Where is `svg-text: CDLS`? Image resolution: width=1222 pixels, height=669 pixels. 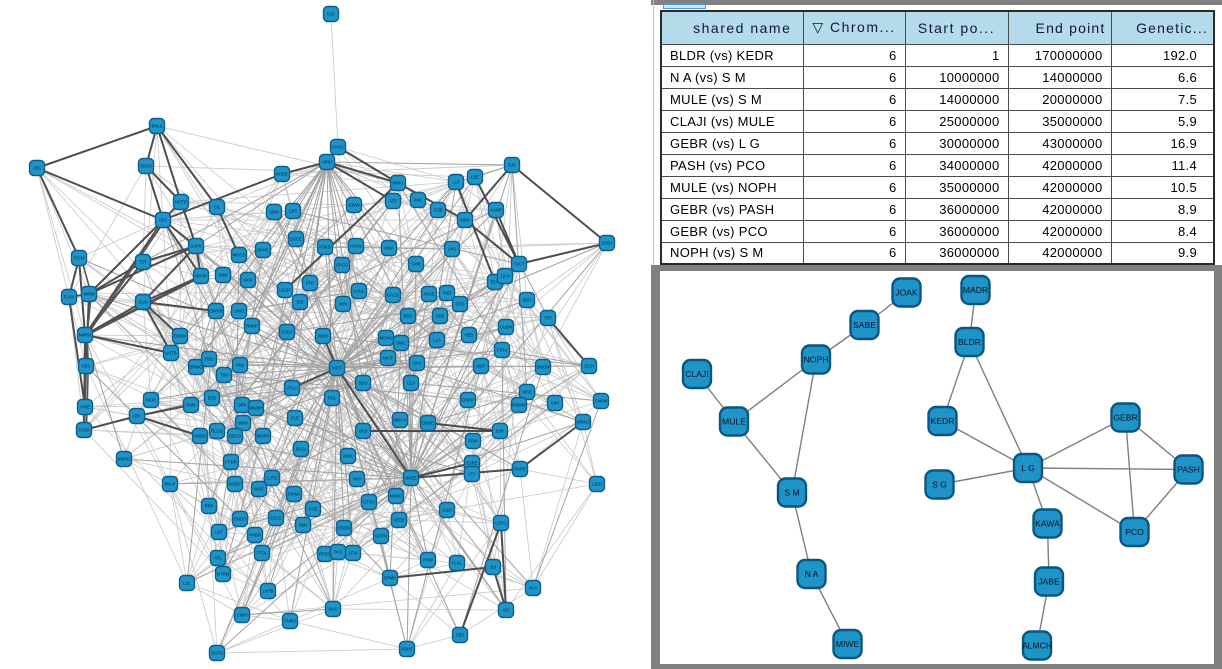 svg-text: CDLS is located at coordinates (275, 518).